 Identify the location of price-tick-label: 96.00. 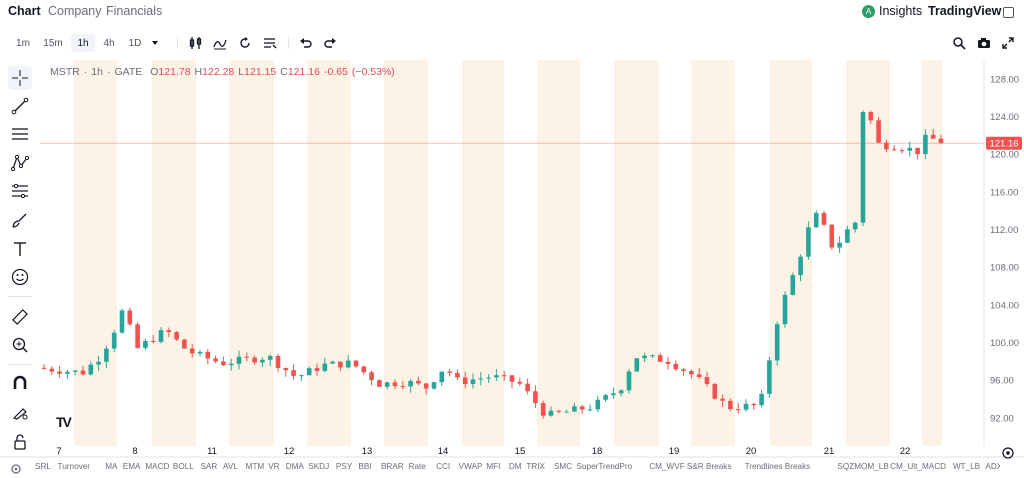
(1002, 381).